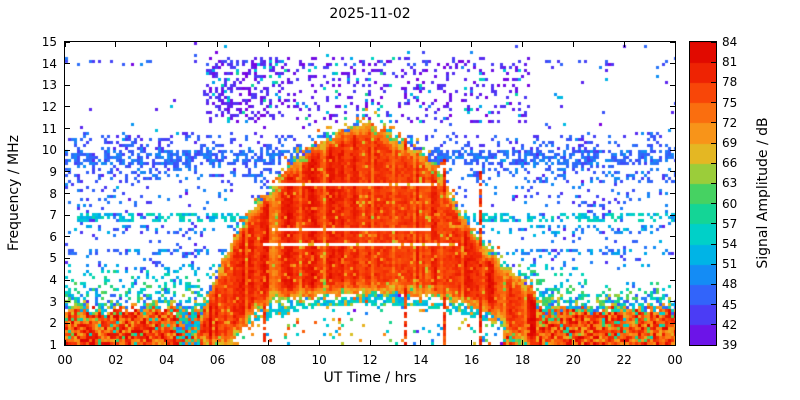  Describe the element at coordinates (14, 193) in the screenshot. I see `y-axis-label: Frequency / MHz` at that location.